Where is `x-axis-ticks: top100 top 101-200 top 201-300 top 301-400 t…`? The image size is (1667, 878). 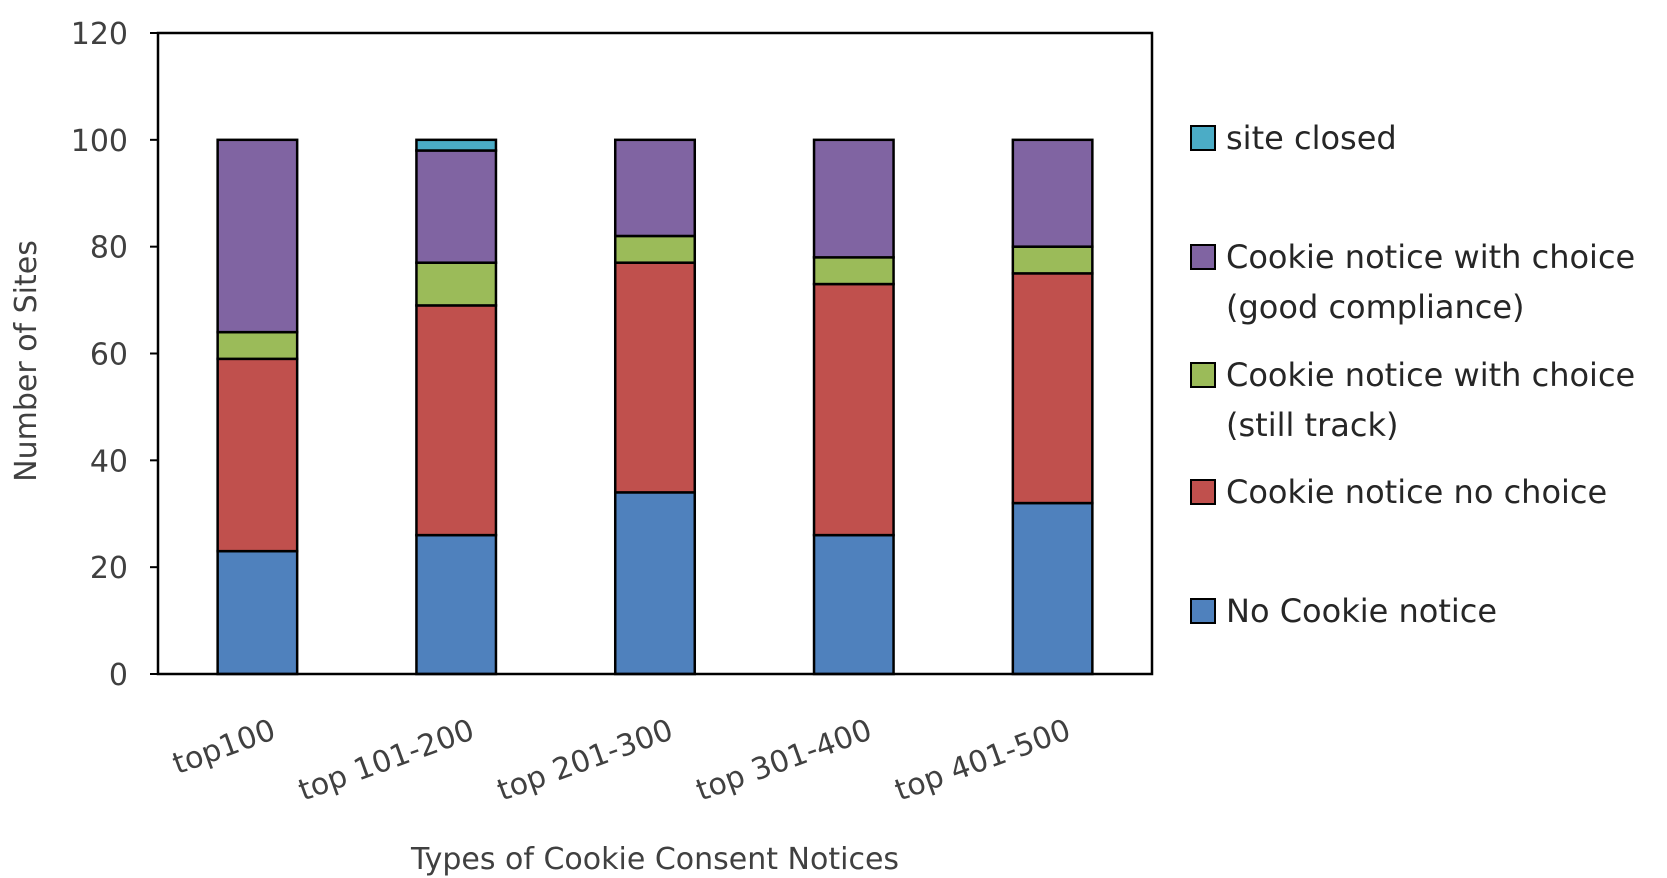 x-axis-ticks: top100 top 101-200 top 201-300 top 301-400 t… is located at coordinates (621, 761).